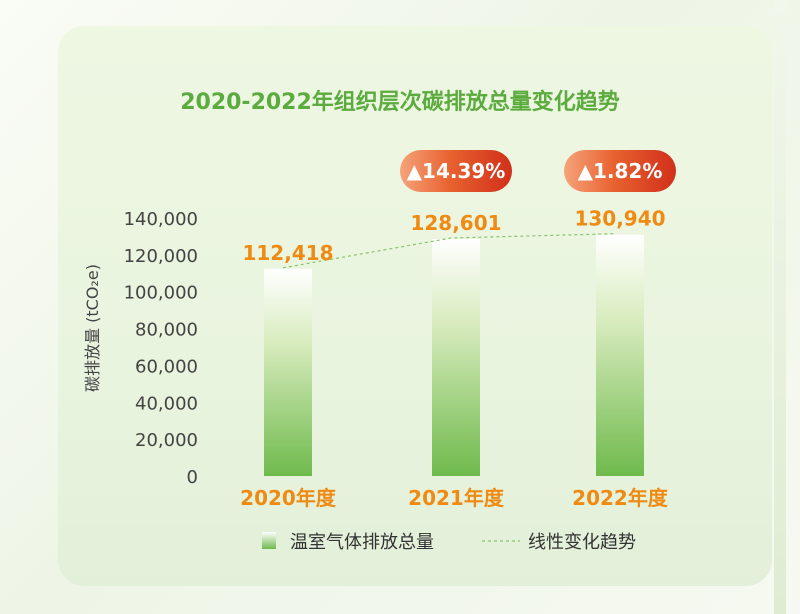  What do you see at coordinates (269, 540) in the screenshot?
I see `legend-bar-swatch` at bounding box center [269, 540].